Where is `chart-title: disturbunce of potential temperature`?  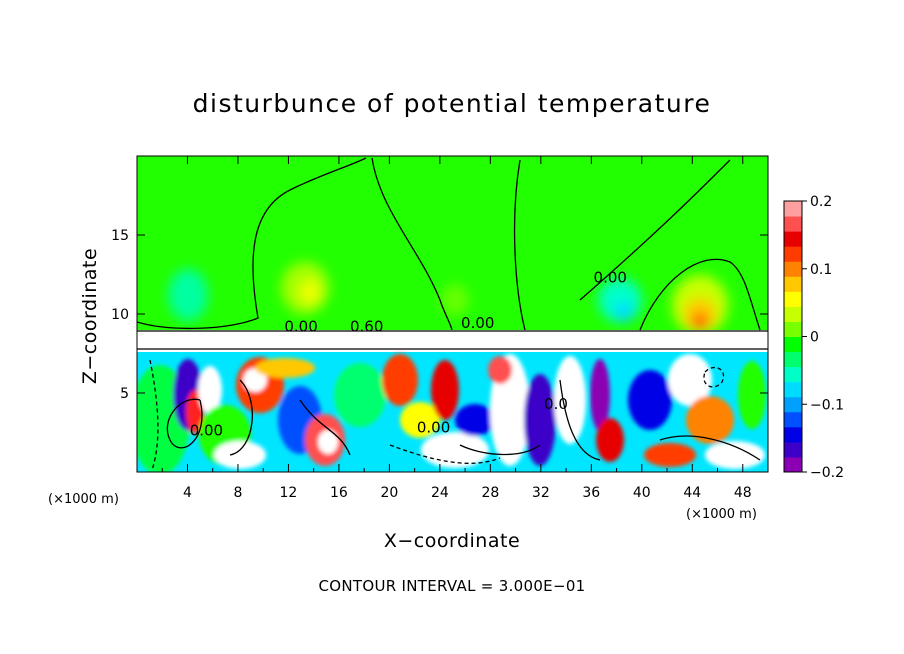 chart-title: disturbunce of potential temperature is located at coordinates (452, 103).